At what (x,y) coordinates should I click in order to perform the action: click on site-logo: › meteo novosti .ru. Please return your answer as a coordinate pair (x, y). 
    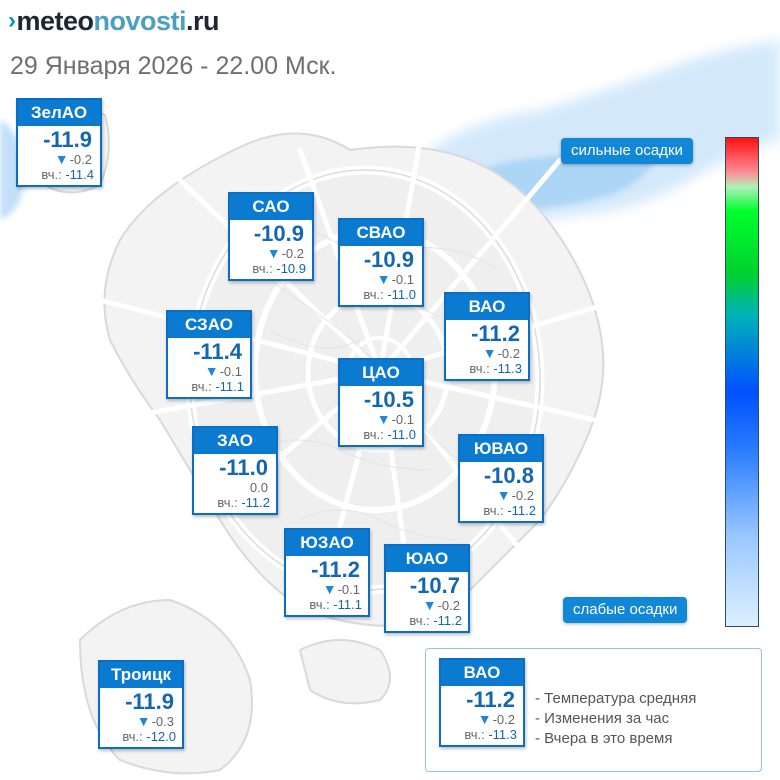
    Looking at the image, I should click on (114, 24).